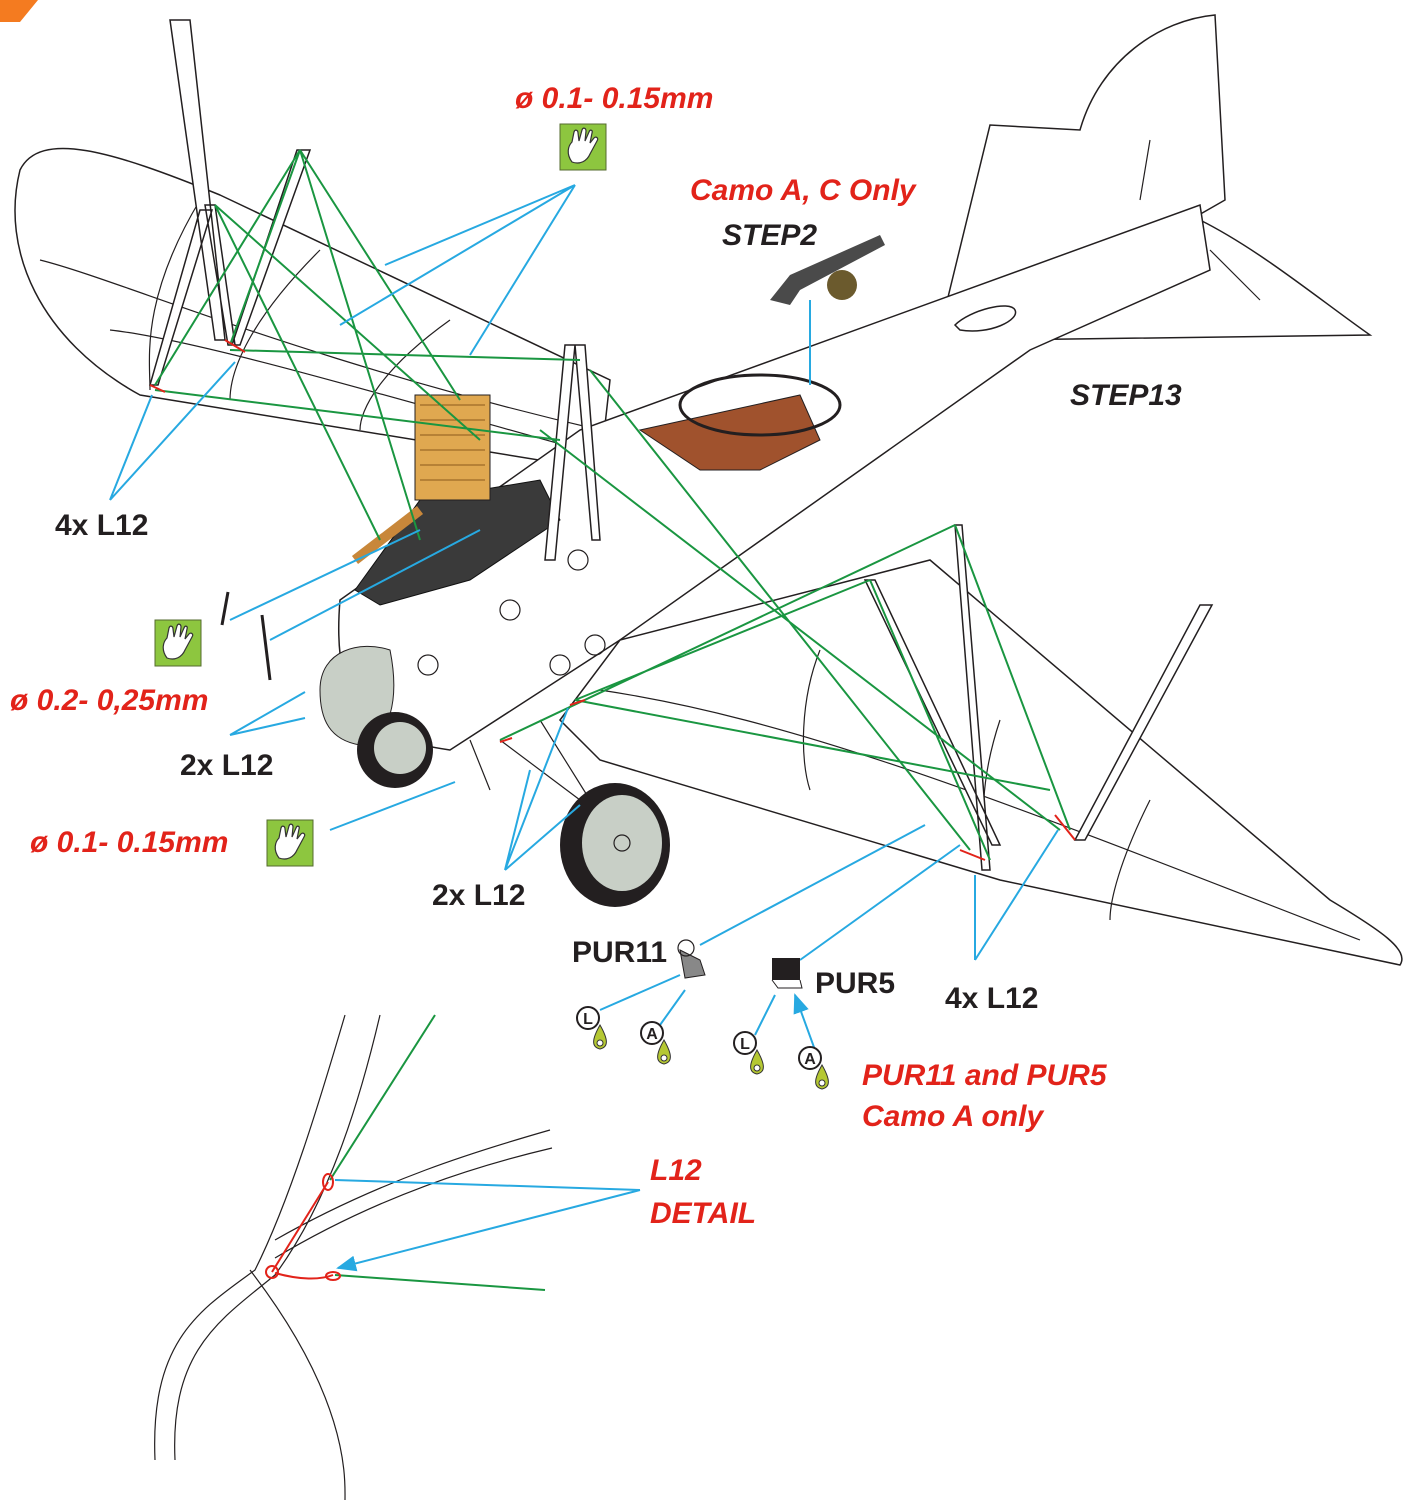 This screenshot has height=1506, width=1415. I want to click on step-ref: STEP2, so click(769, 235).